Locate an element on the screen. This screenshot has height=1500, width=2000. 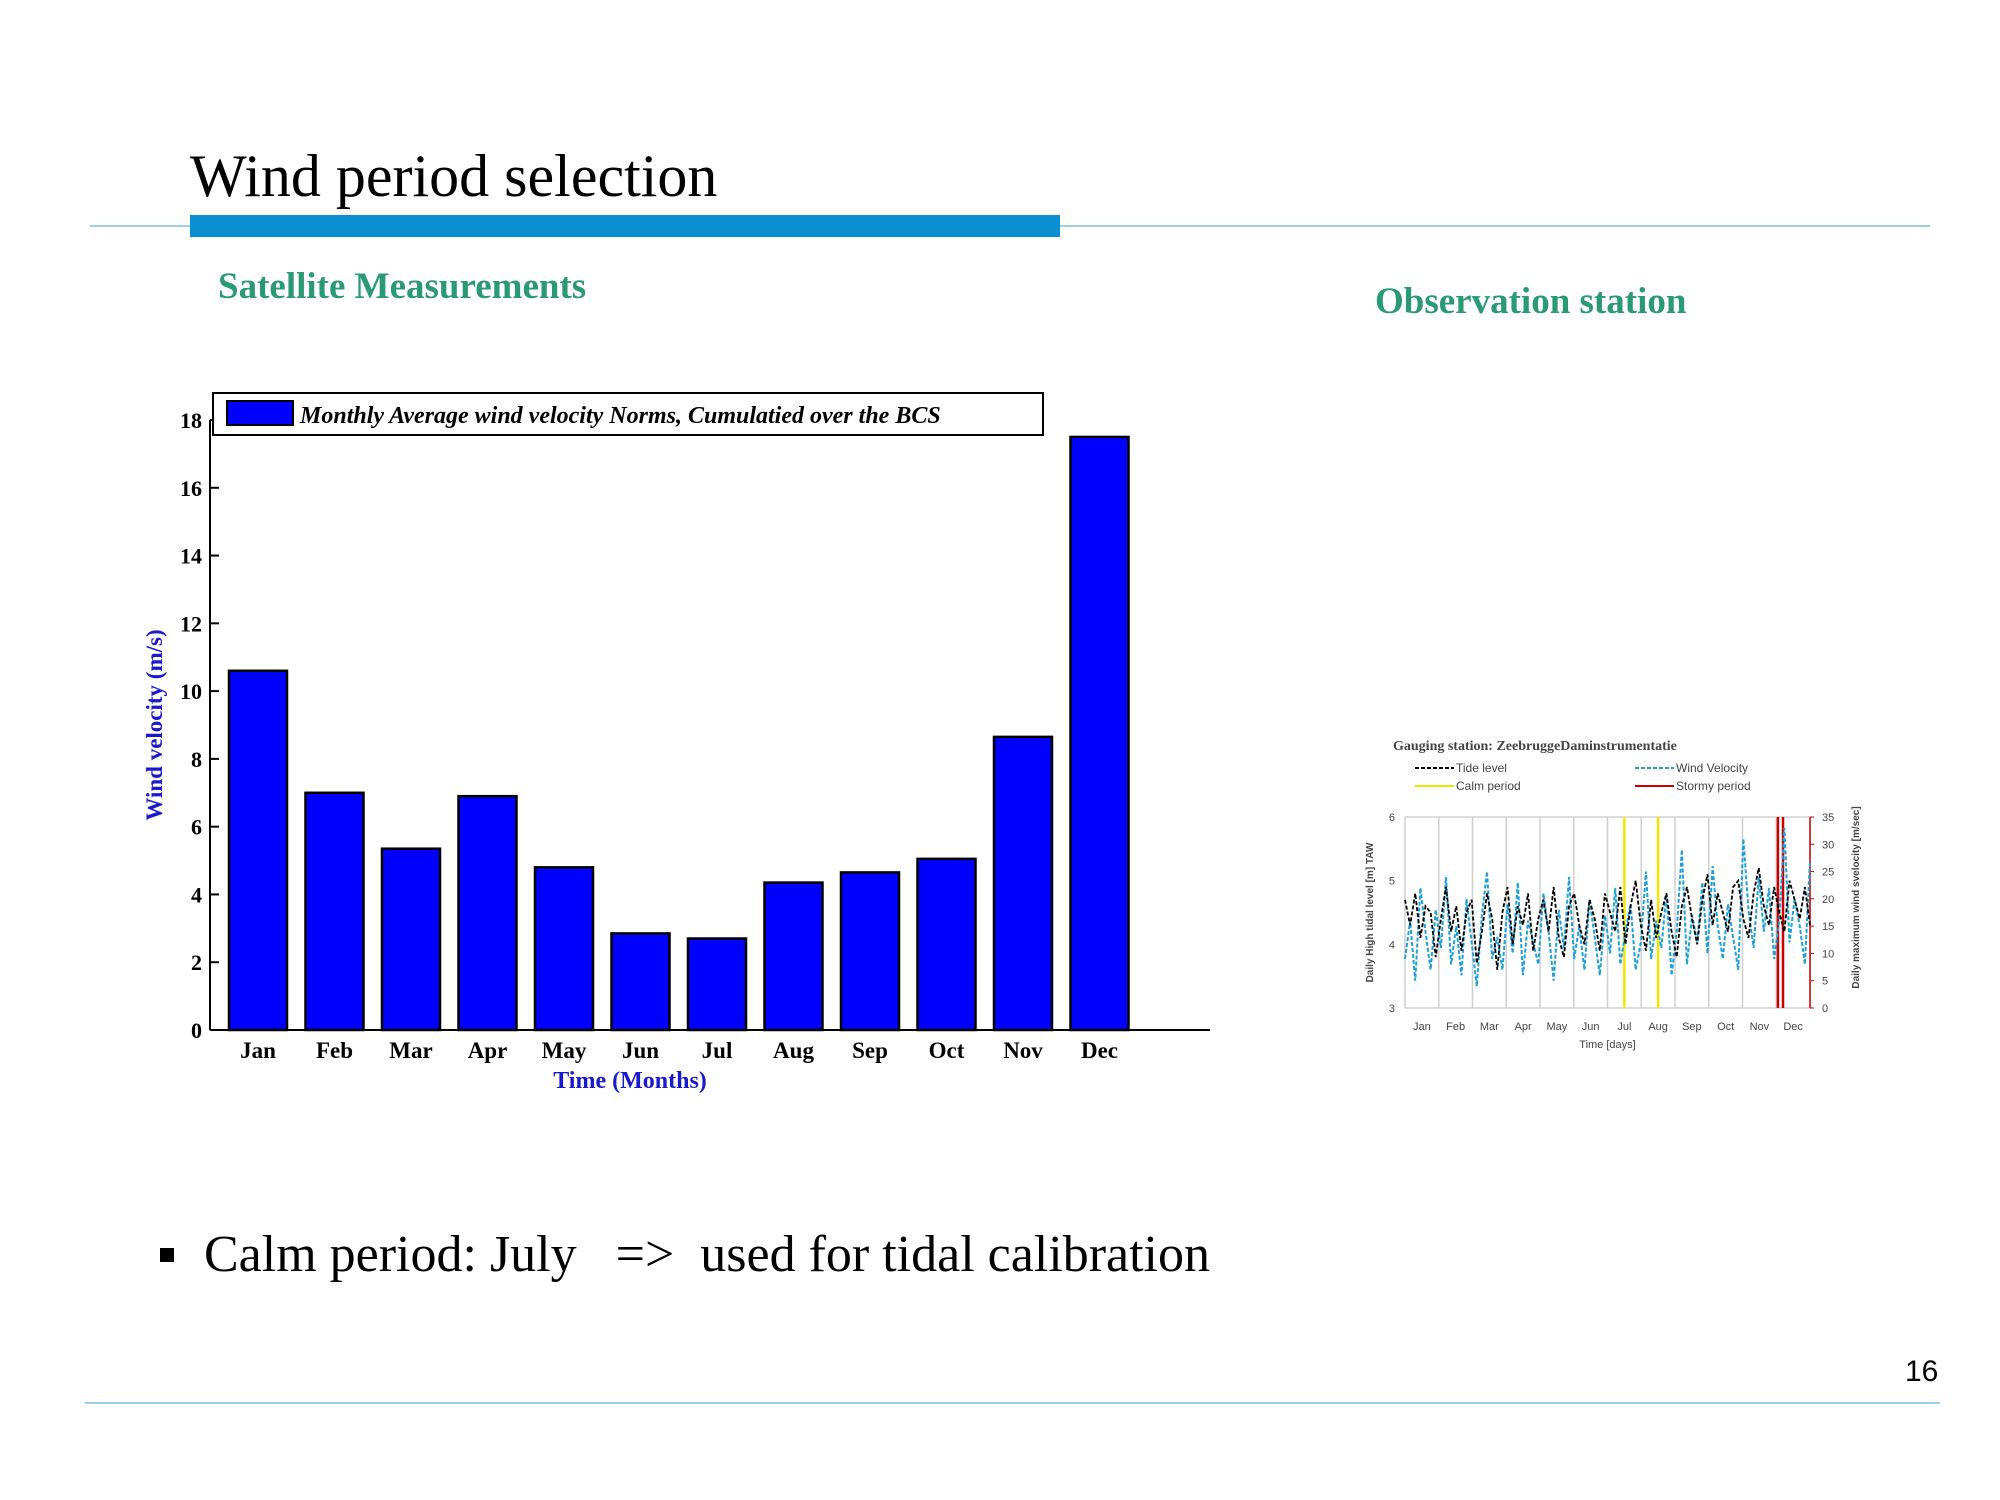
y-tick-label: 18 is located at coordinates (191, 420).